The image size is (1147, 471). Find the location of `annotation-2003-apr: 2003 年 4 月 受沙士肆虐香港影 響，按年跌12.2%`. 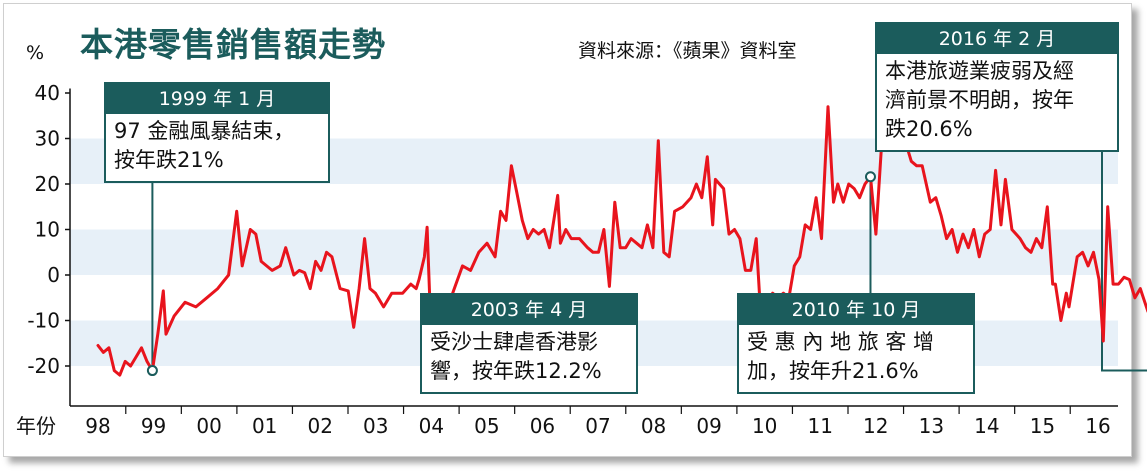

annotation-2003-apr: 2003 年 4 月 受沙士肆虐香港影 響，按年跌12.2% is located at coordinates (529, 343).